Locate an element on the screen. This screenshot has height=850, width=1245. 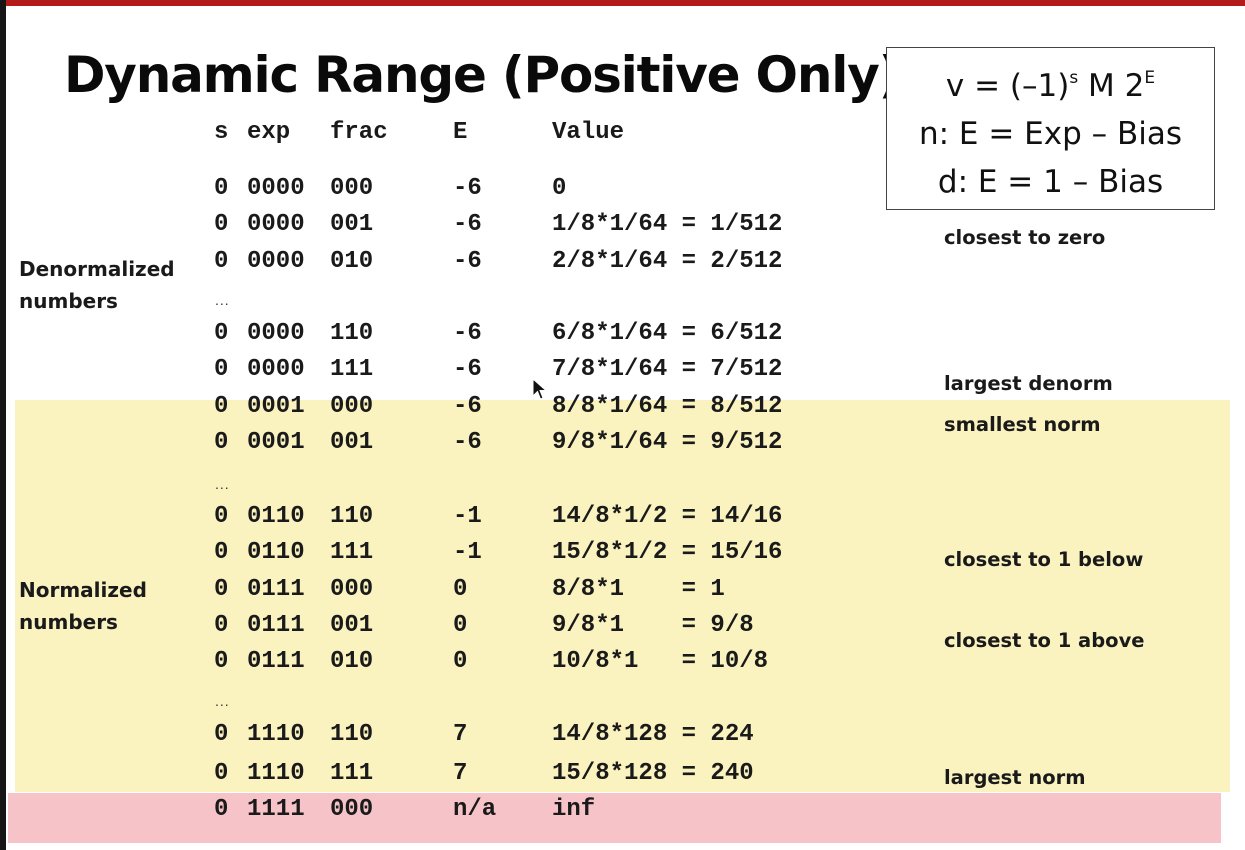
note-largest-denorm: largest denorm is located at coordinates (1028, 383).